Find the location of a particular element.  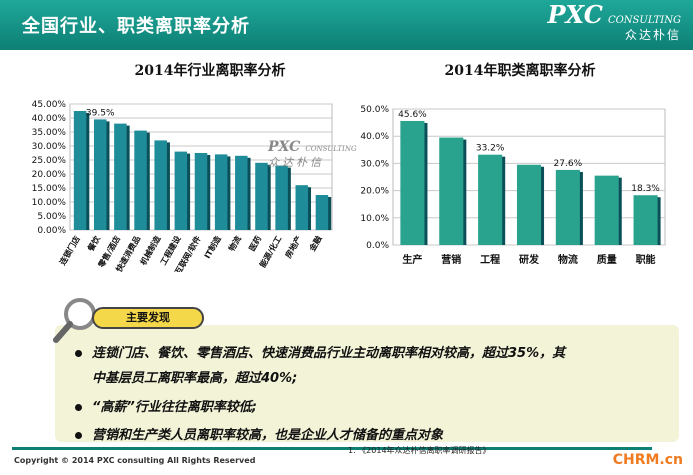

logo-sub: CONSULTING is located at coordinates (644, 20).